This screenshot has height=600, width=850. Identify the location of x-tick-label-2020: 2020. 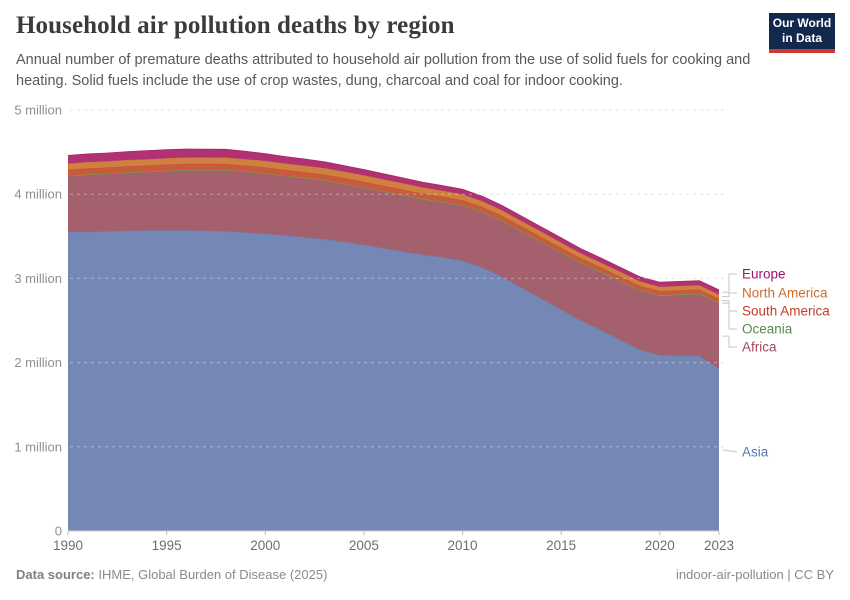
(660, 545).